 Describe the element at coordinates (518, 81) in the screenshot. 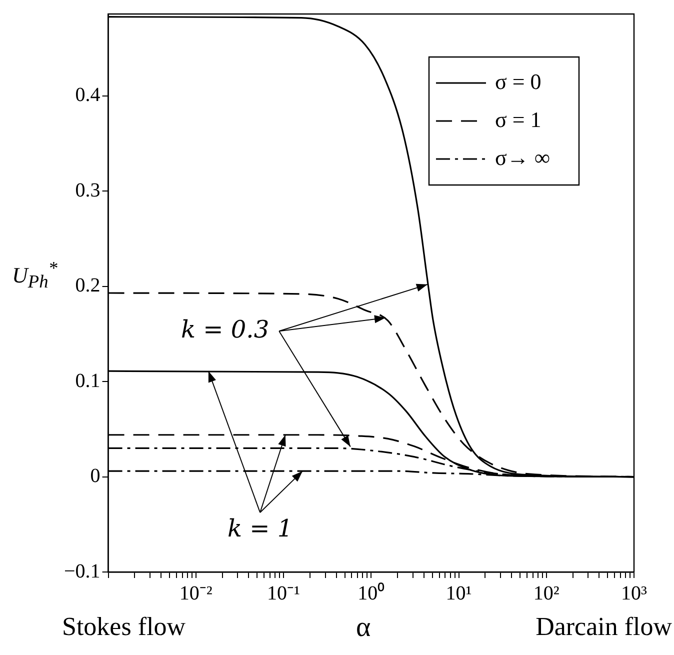

I see `legend-label: σ = 0` at that location.